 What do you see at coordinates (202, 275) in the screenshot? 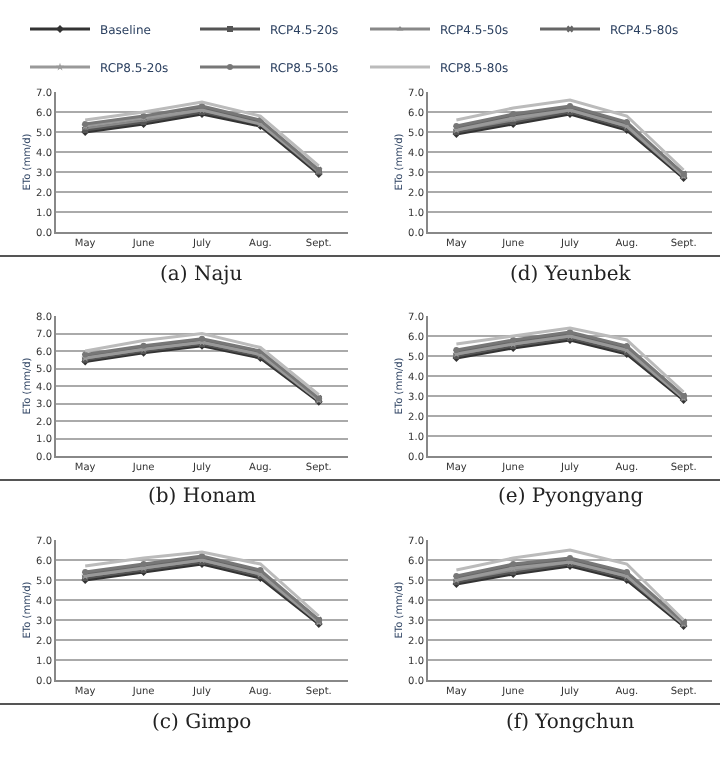
I see `text: (a) Naju` at bounding box center [202, 275].